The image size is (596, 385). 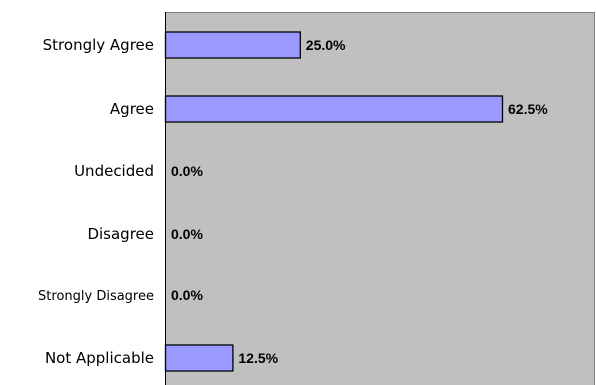 I want to click on category-label: Strongly Agree, so click(x=98, y=45).